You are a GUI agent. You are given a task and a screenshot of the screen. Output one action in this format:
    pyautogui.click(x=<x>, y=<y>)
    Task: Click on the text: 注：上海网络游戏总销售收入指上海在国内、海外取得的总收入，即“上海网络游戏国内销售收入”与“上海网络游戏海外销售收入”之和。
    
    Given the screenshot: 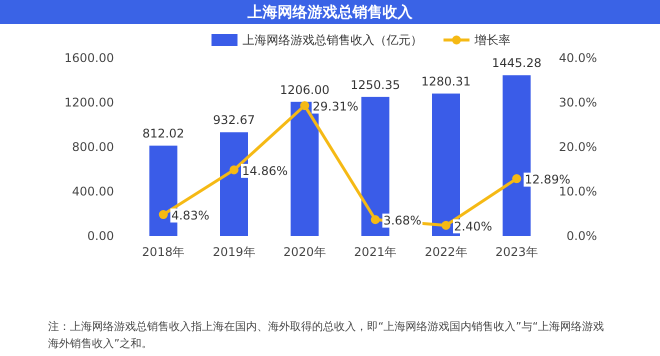 What is the action you would take?
    pyautogui.click(x=327, y=335)
    